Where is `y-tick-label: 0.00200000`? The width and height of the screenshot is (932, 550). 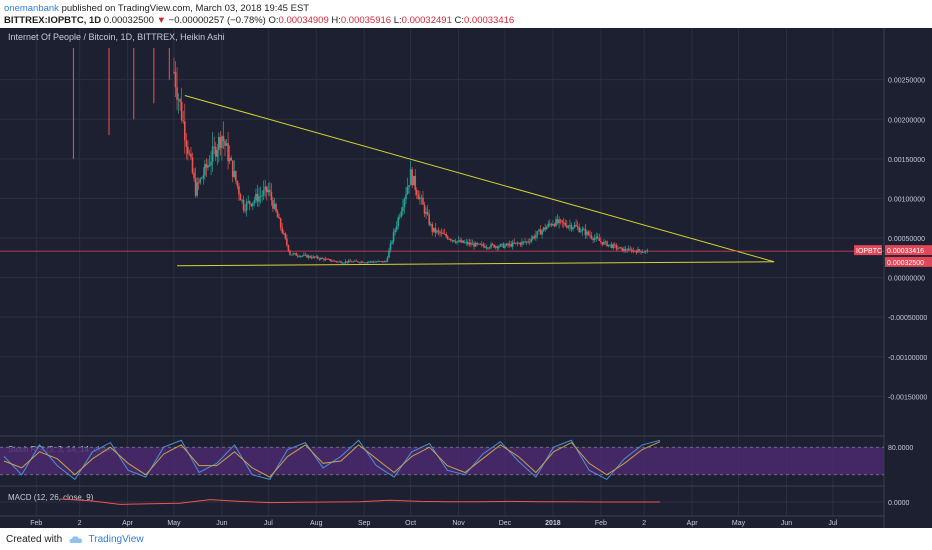
y-tick-label: 0.00200000 is located at coordinates (906, 120).